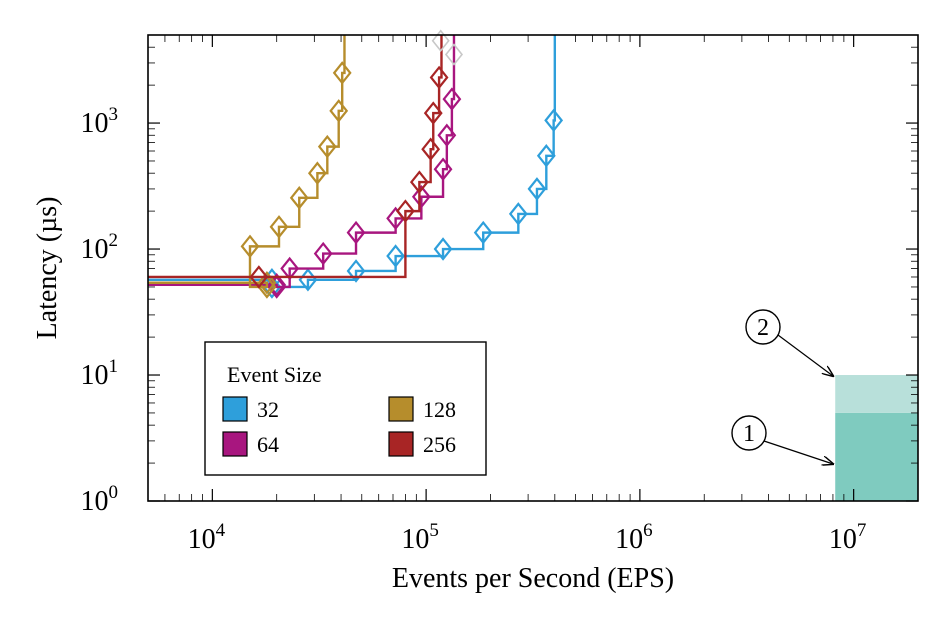  Describe the element at coordinates (100, 247) in the screenshot. I see `y-tick-label: 10²` at that location.